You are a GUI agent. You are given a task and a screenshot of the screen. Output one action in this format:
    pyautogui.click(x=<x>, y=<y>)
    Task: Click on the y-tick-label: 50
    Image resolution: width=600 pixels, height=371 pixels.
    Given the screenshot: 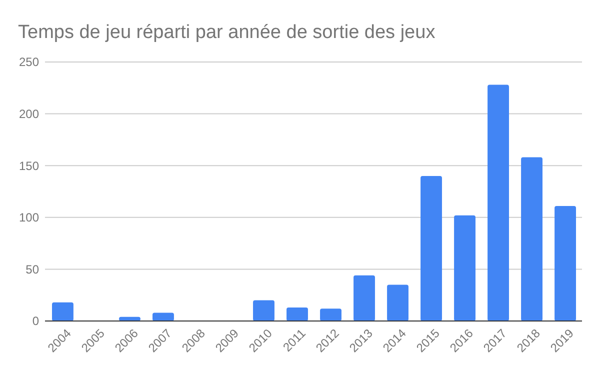 What is the action you would take?
    pyautogui.click(x=33, y=269)
    